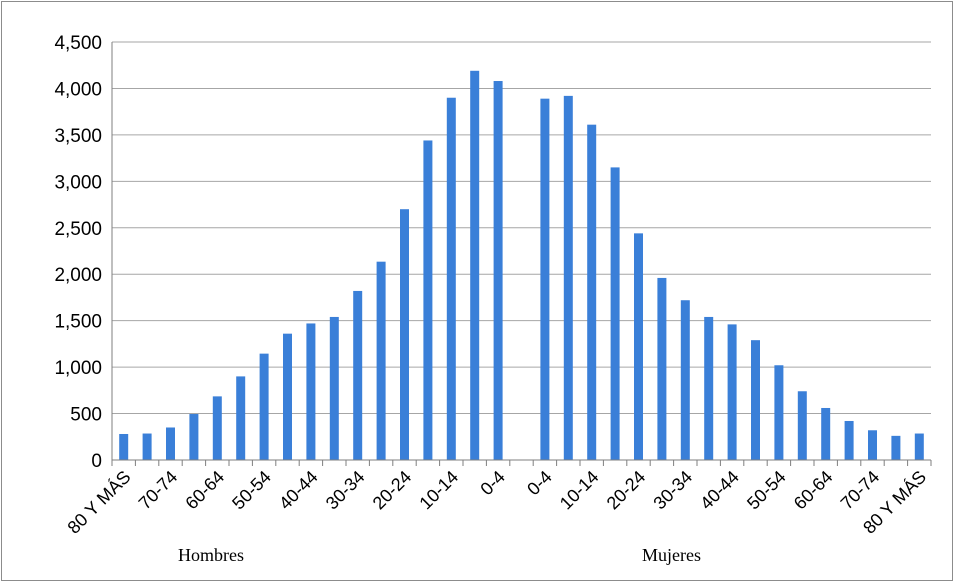 This screenshot has height=584, width=956. I want to click on group-label-hombres: Hombres, so click(211, 555).